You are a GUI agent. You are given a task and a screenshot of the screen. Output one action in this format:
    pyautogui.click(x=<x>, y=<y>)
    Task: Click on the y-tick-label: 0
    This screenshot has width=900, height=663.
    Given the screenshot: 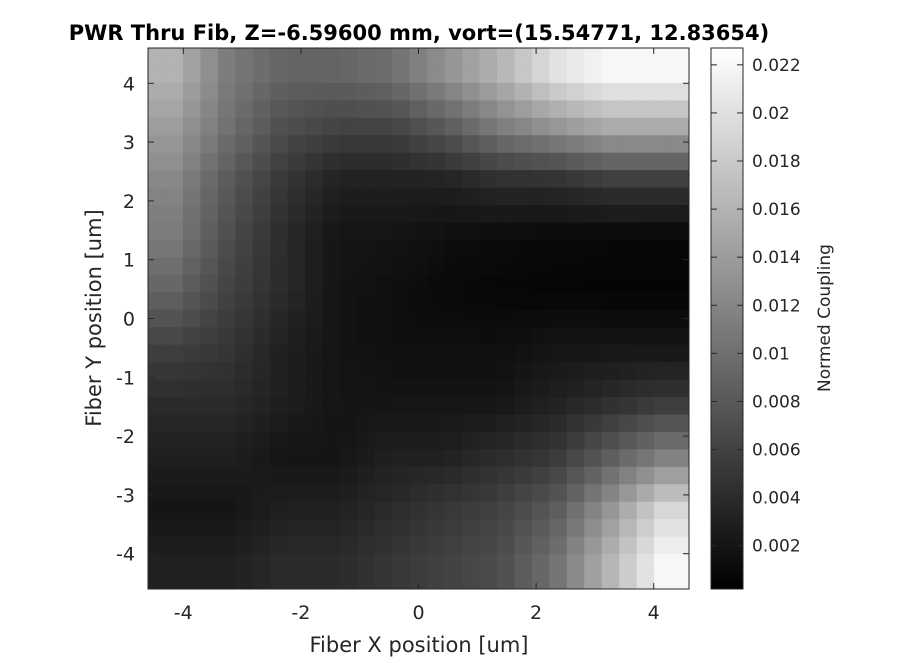 What is the action you would take?
    pyautogui.click(x=129, y=320)
    